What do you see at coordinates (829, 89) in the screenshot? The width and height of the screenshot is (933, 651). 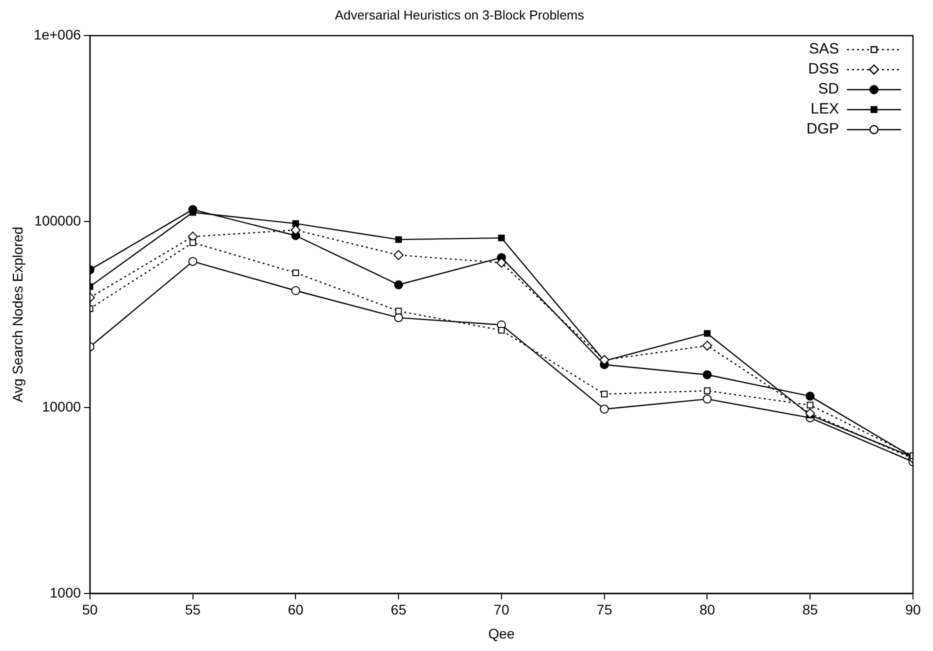 I see `legend-label: SD` at bounding box center [829, 89].